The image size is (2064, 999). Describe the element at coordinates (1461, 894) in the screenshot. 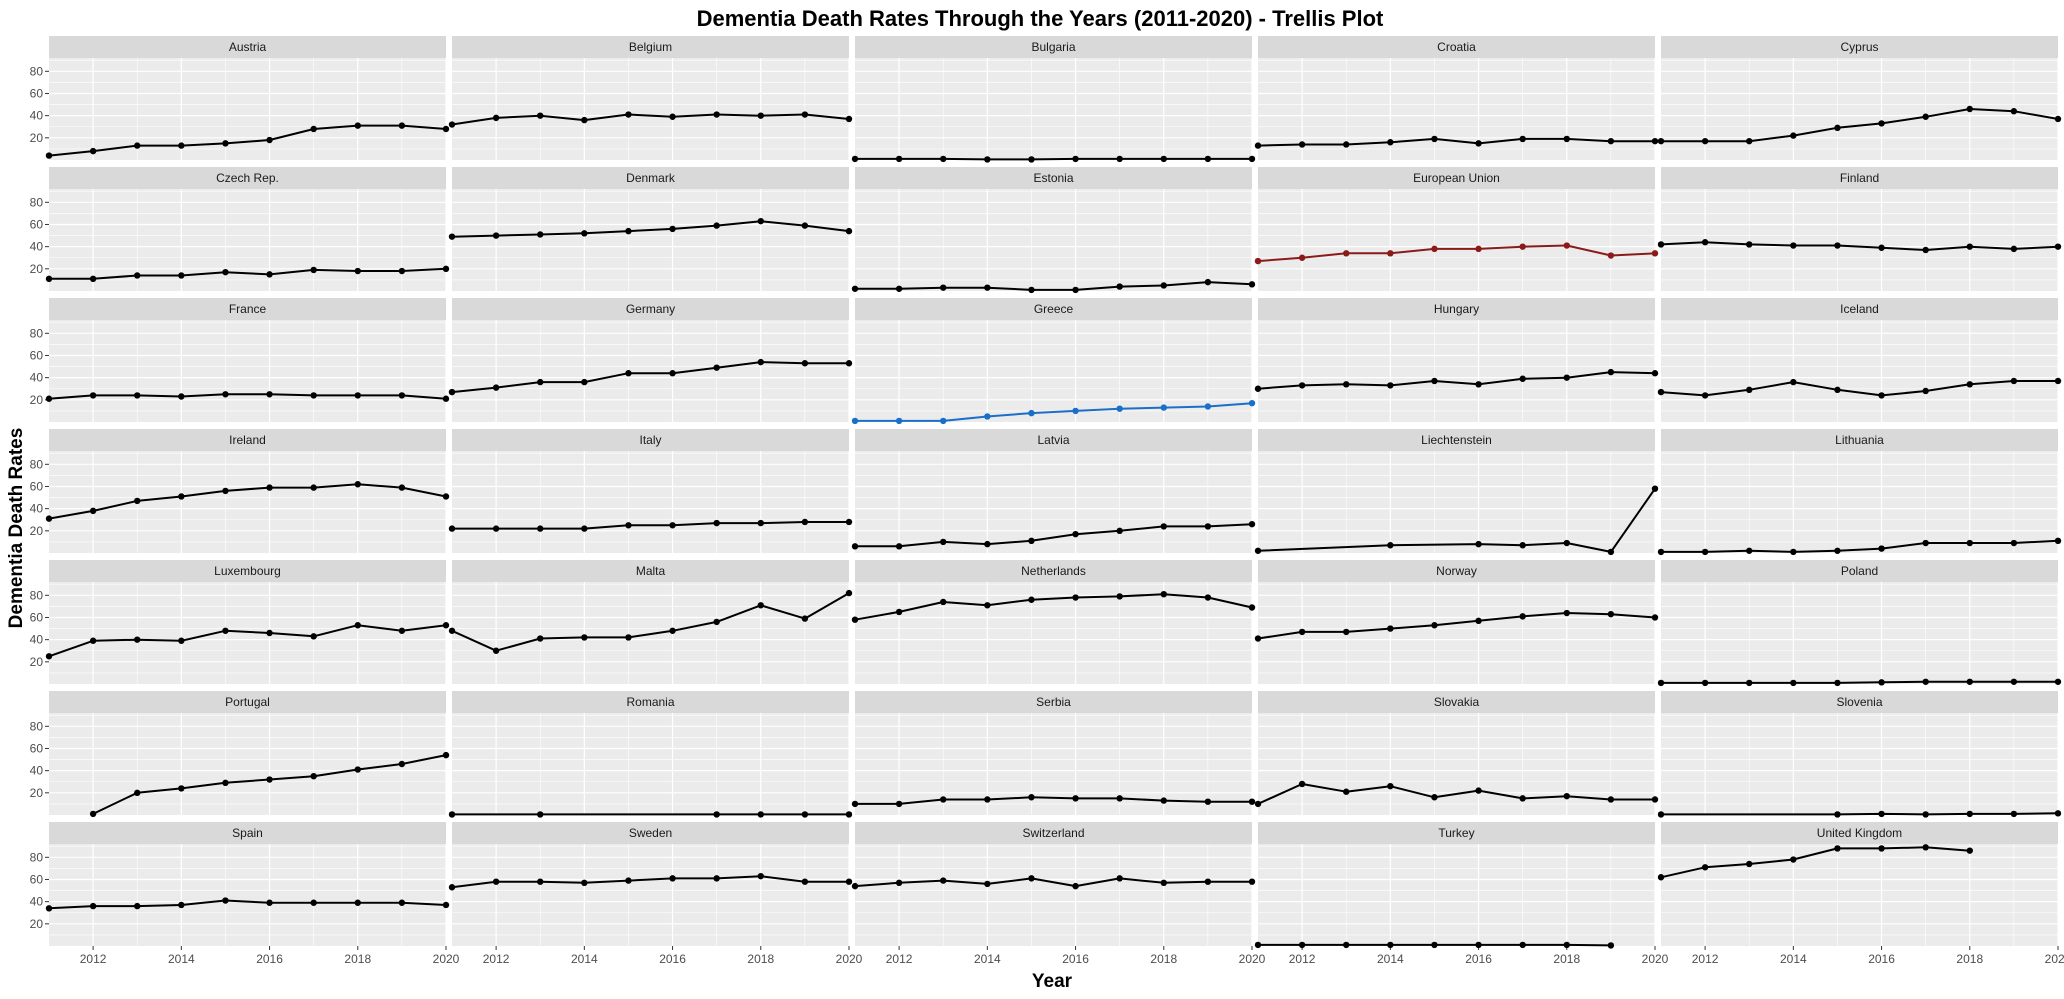

I see `facet-turkey: Turkey 2012 2014 2016 2018 2020` at that location.